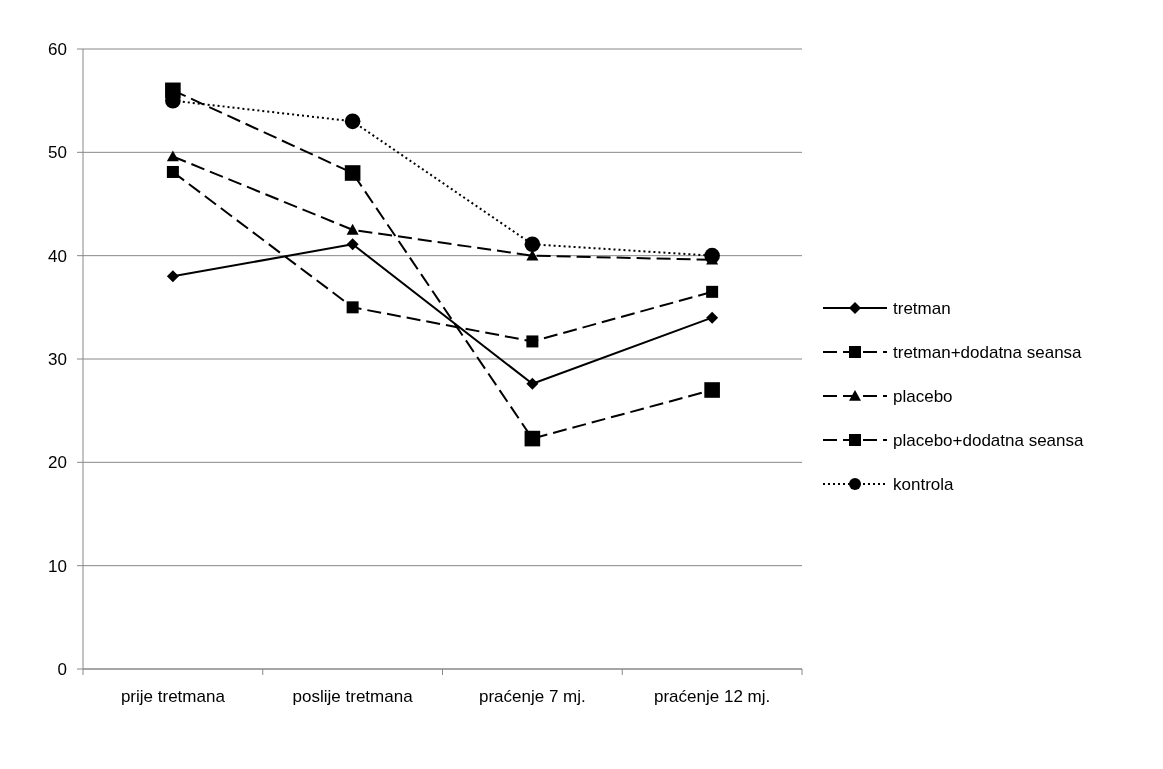 This screenshot has height=769, width=1163. What do you see at coordinates (57, 359) in the screenshot?
I see `y-tick-label: 30` at bounding box center [57, 359].